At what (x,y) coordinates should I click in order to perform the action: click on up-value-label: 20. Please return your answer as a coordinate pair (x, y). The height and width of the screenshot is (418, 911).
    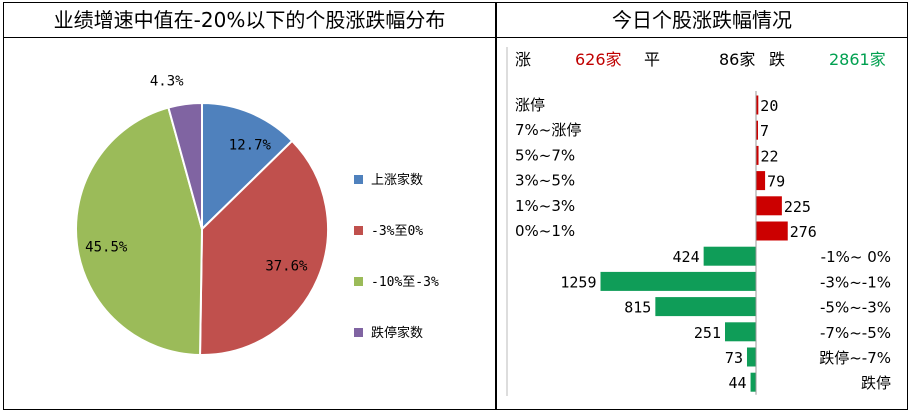
    Looking at the image, I should click on (769, 106).